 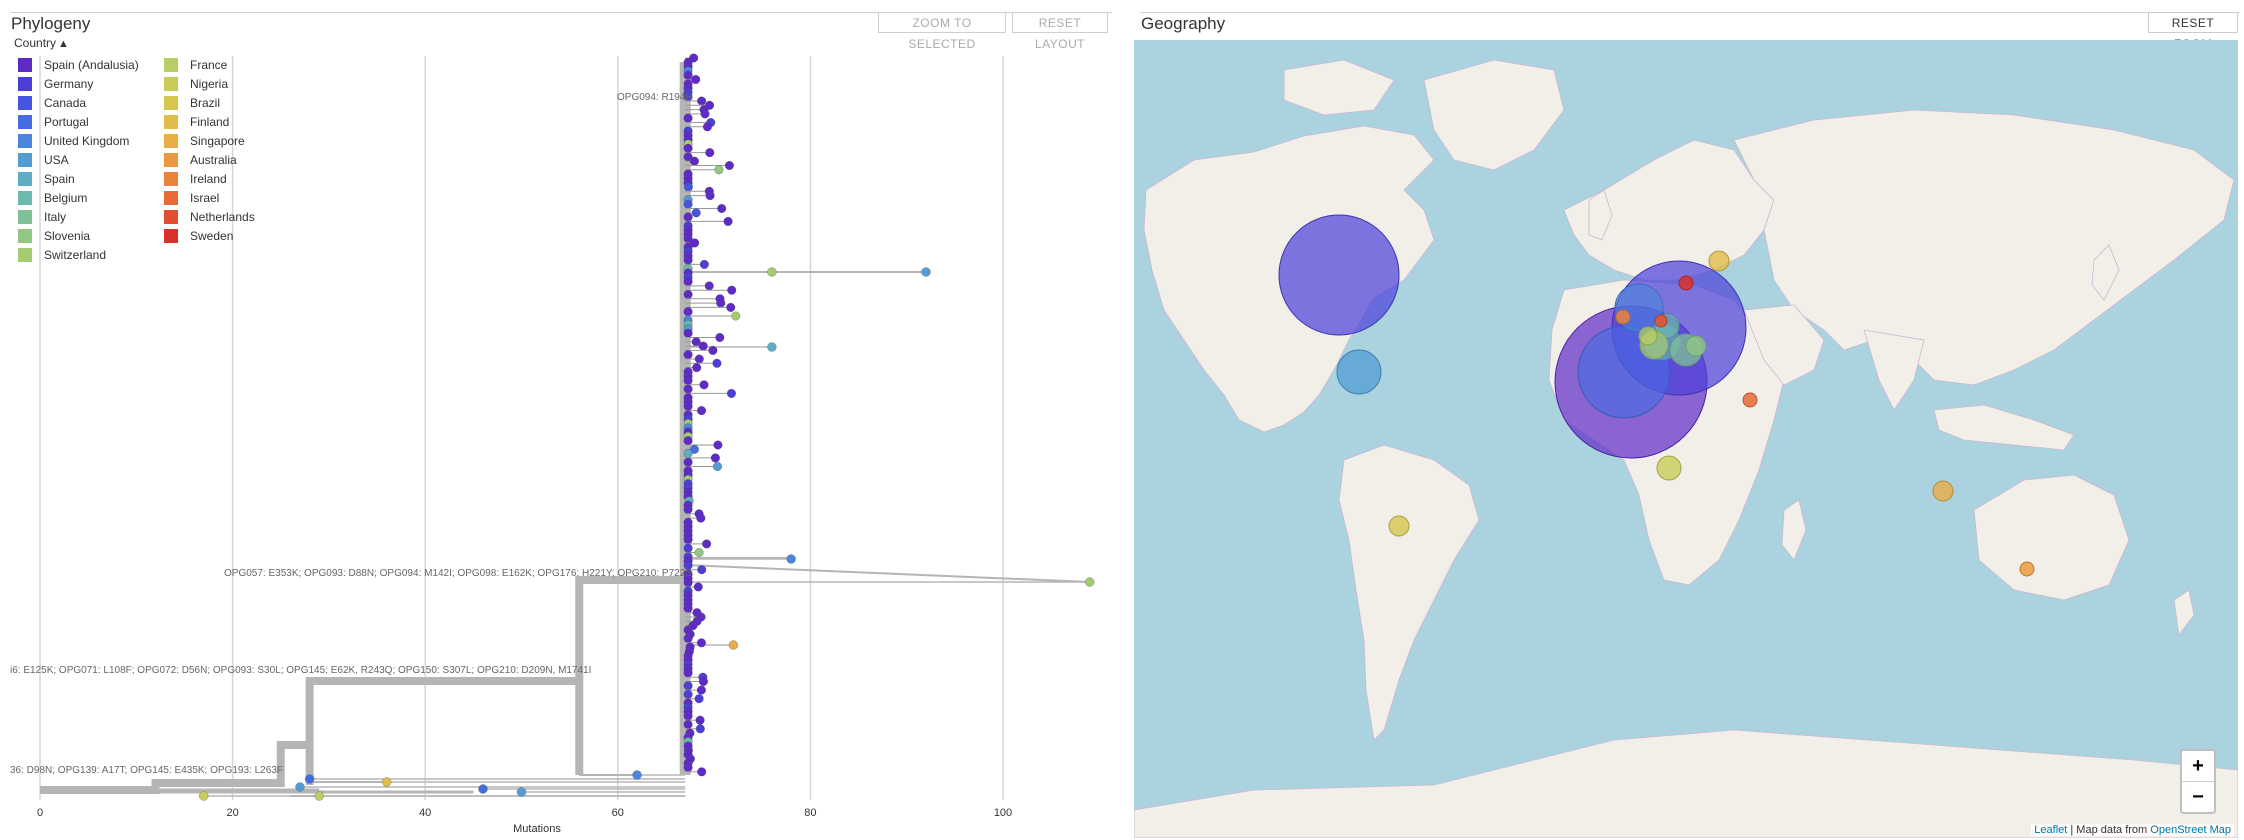 I want to click on zoom-in-button: +, so click(x=2198, y=766).